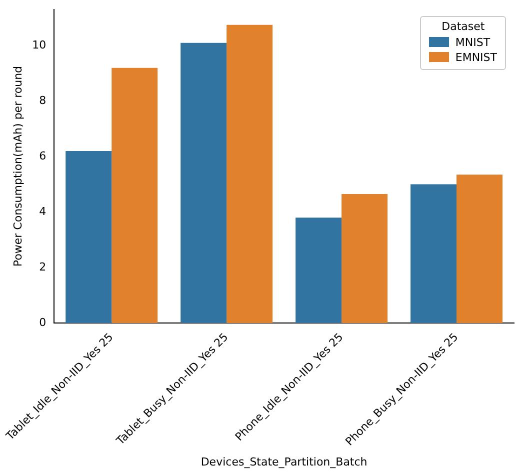 The width and height of the screenshot is (526, 473). What do you see at coordinates (284, 461) in the screenshot?
I see `x-axis-title: Devices_State_Partition_Batch` at bounding box center [284, 461].